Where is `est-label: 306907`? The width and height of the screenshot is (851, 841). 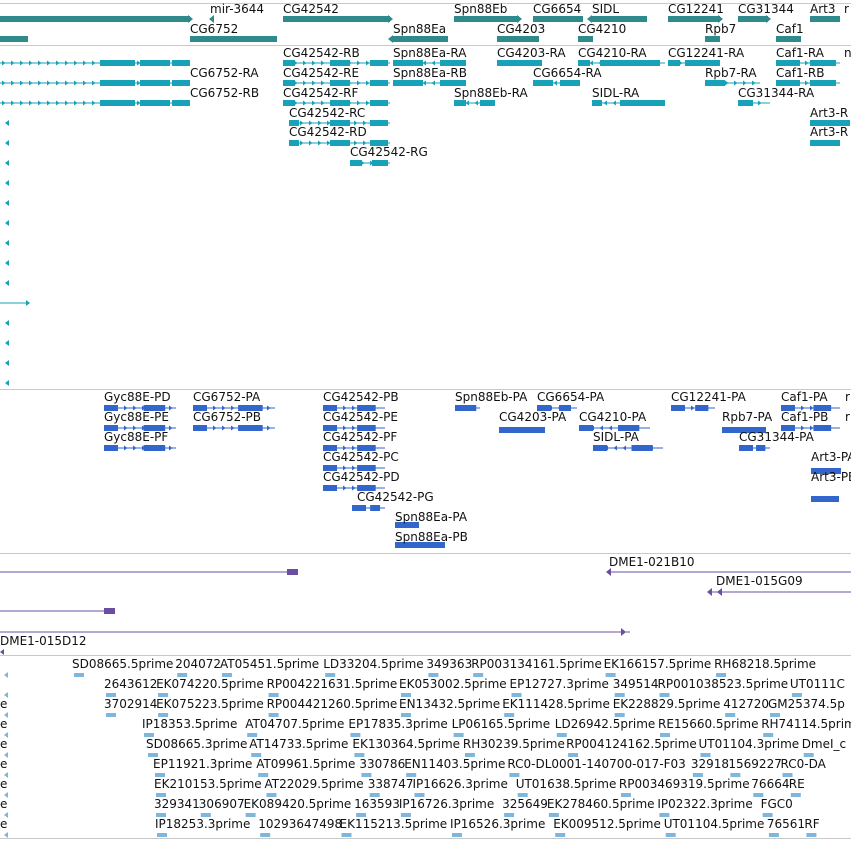 est-label: 306907 is located at coordinates (221, 804).